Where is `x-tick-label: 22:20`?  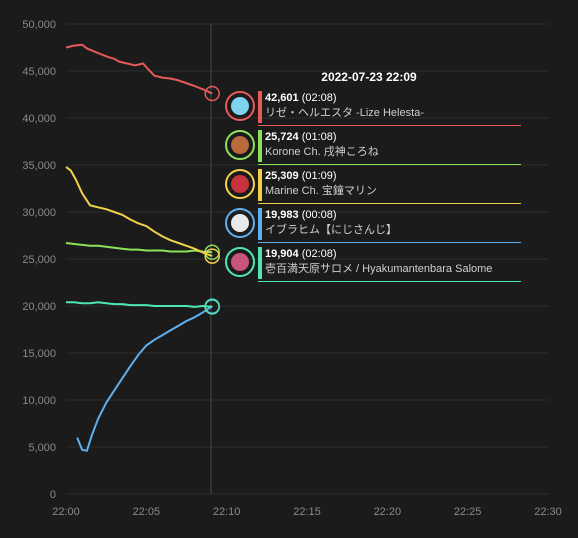 x-tick-label: 22:20 is located at coordinates (388, 512).